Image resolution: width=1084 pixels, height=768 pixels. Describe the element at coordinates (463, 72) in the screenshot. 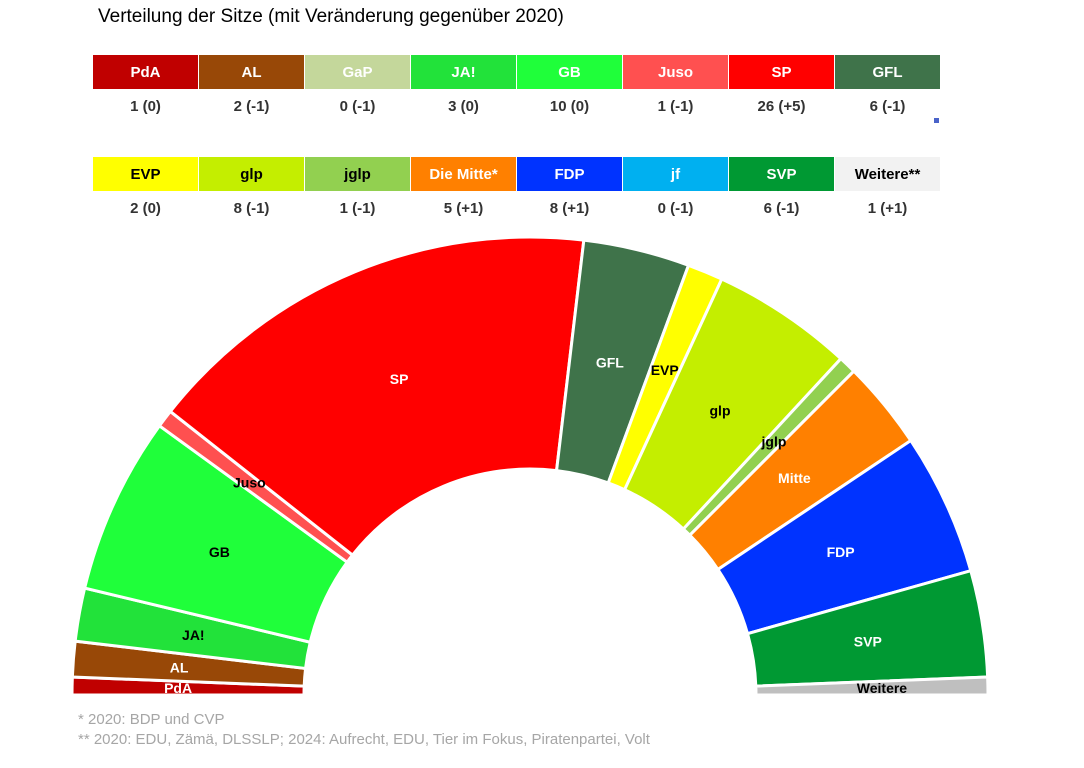

I see `party-header-cell: JA!` at that location.